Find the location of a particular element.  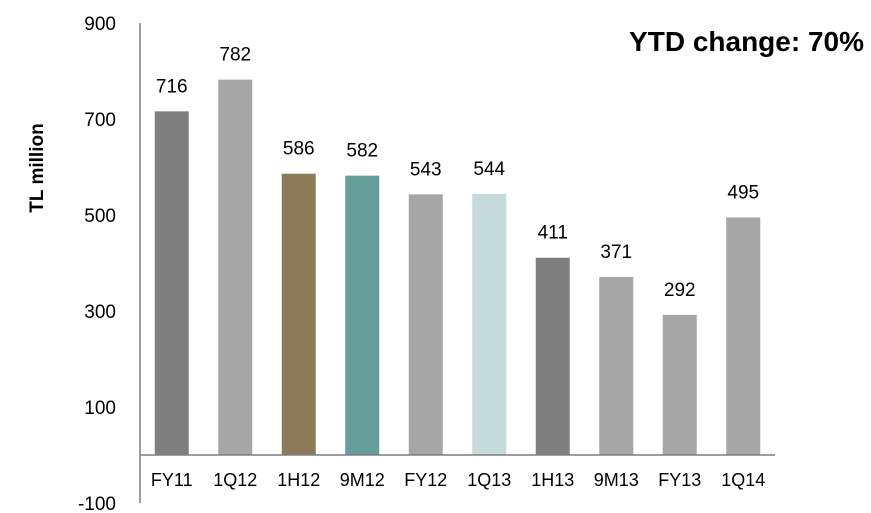

data-label: 411 is located at coordinates (553, 233).